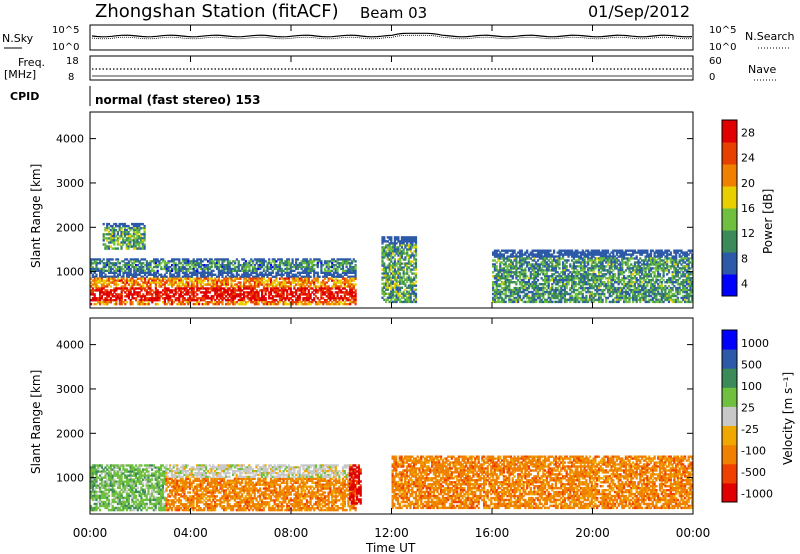 This screenshot has height=554, width=800. I want to click on freq-panel: Freq. [MHz] 18 8 60 0 Nave, so click(390, 69).